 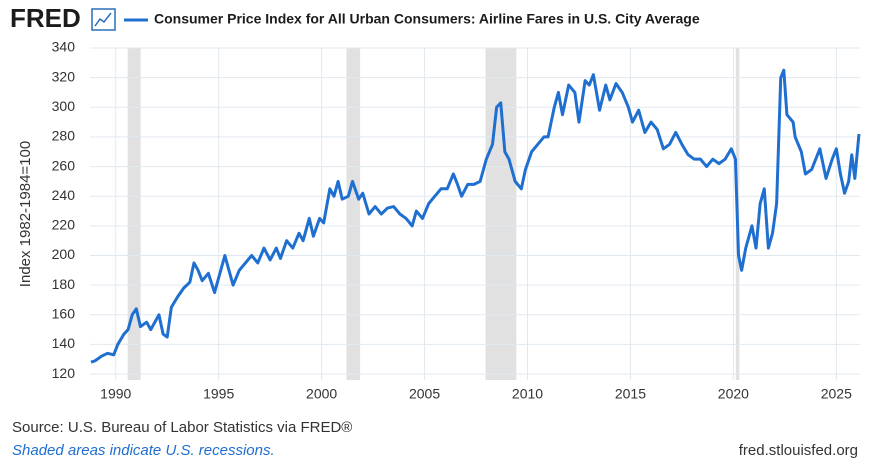 I want to click on recession-note: Shaded areas indicate U.S. recessions., so click(x=143, y=450).